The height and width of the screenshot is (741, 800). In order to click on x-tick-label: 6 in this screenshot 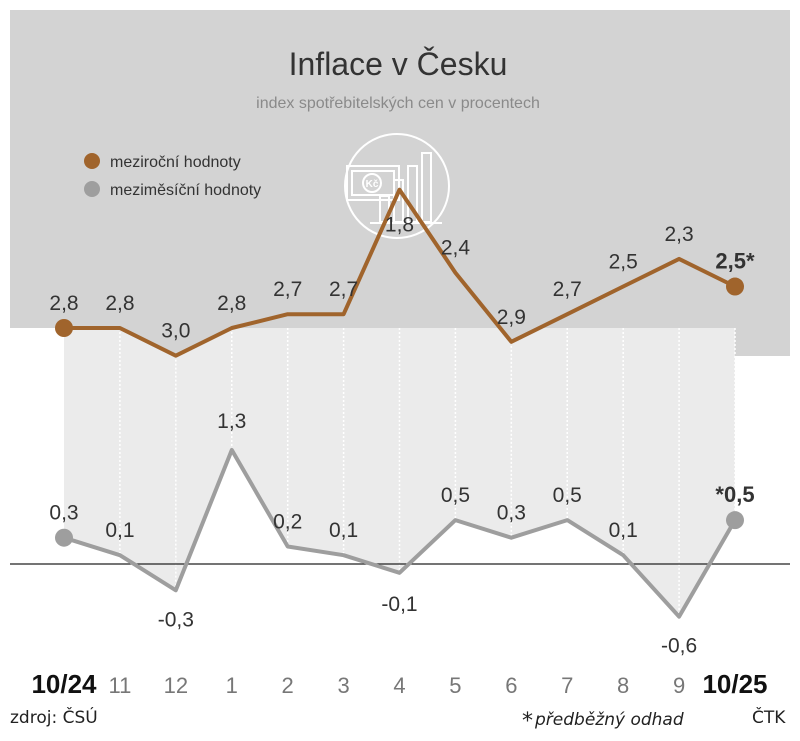, I will do `click(511, 685)`.